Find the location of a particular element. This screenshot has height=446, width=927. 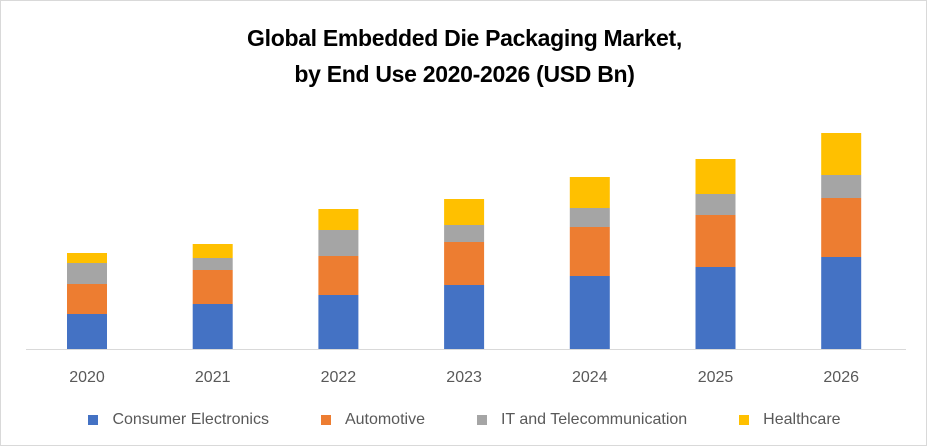

bar-it-and-telecommunication-2021 is located at coordinates (212, 264).